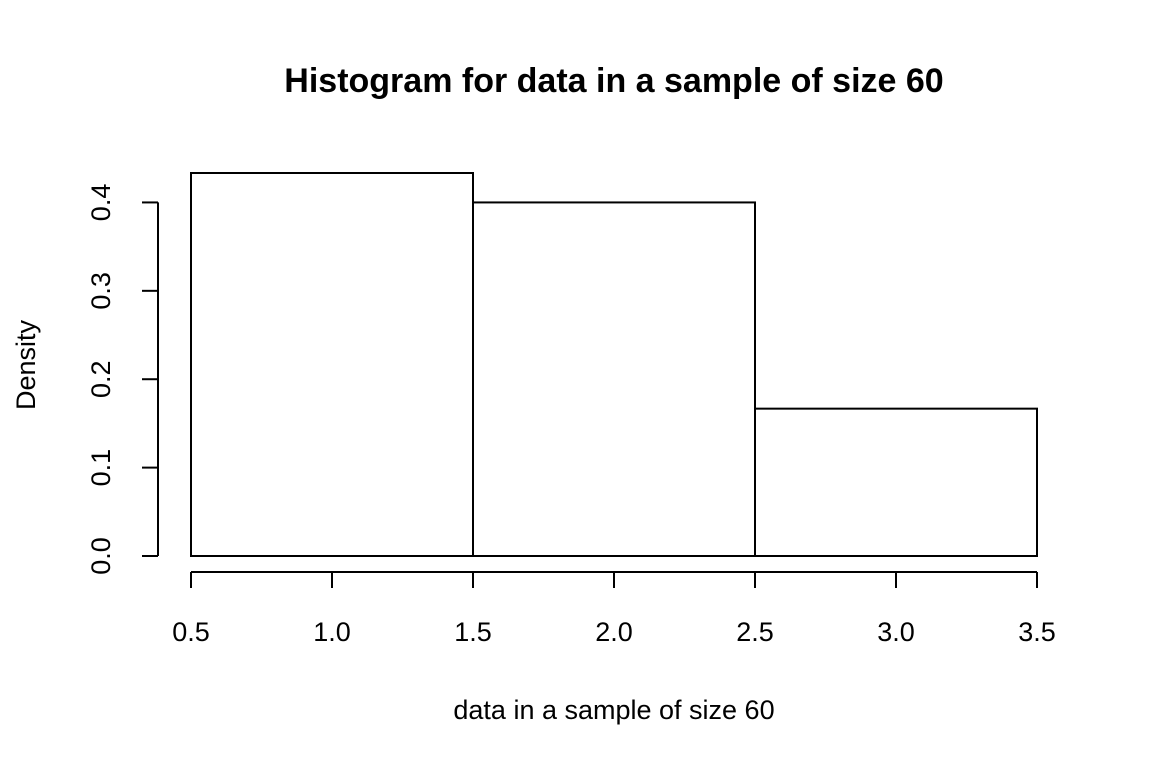 This screenshot has height=768, width=1152. What do you see at coordinates (101, 291) in the screenshot?
I see `y-tick-label: 0.3` at bounding box center [101, 291].